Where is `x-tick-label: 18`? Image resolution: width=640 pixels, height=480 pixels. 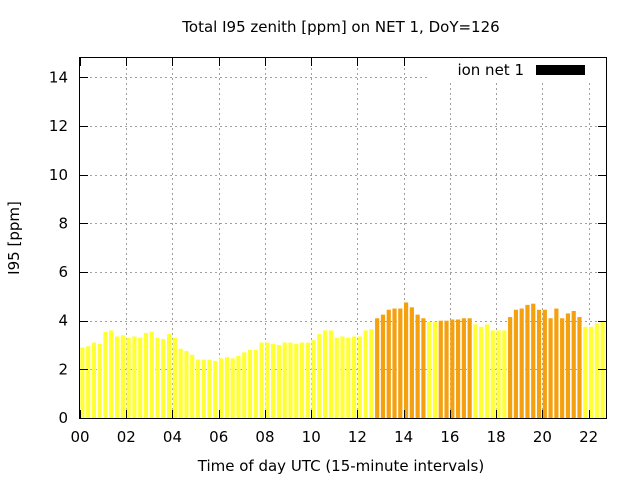 x-tick-label: 18 is located at coordinates (496, 437).